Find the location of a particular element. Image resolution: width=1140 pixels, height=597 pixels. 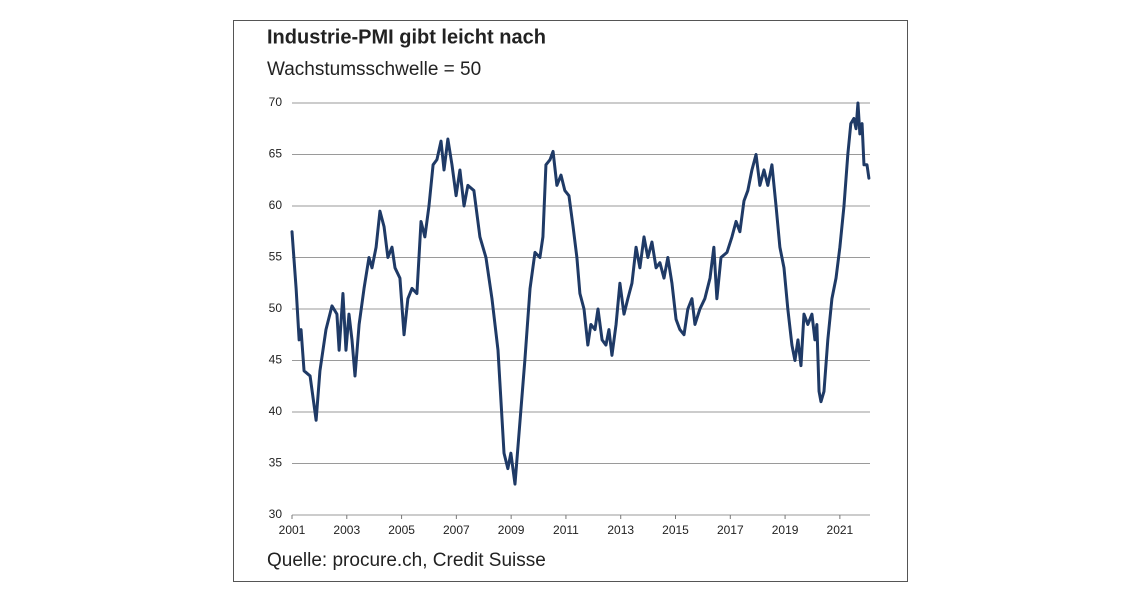

y-tick-label: 40 is located at coordinates (276, 411).